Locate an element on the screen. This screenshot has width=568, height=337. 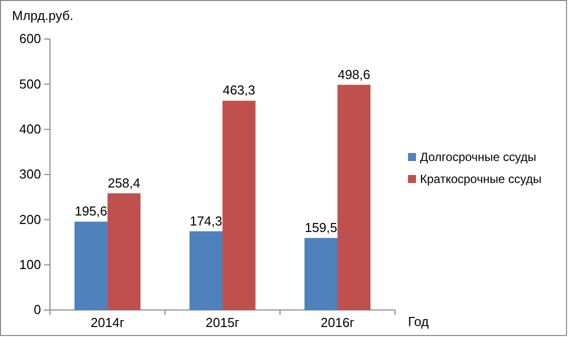
data-label: 174,3 is located at coordinates (206, 220).